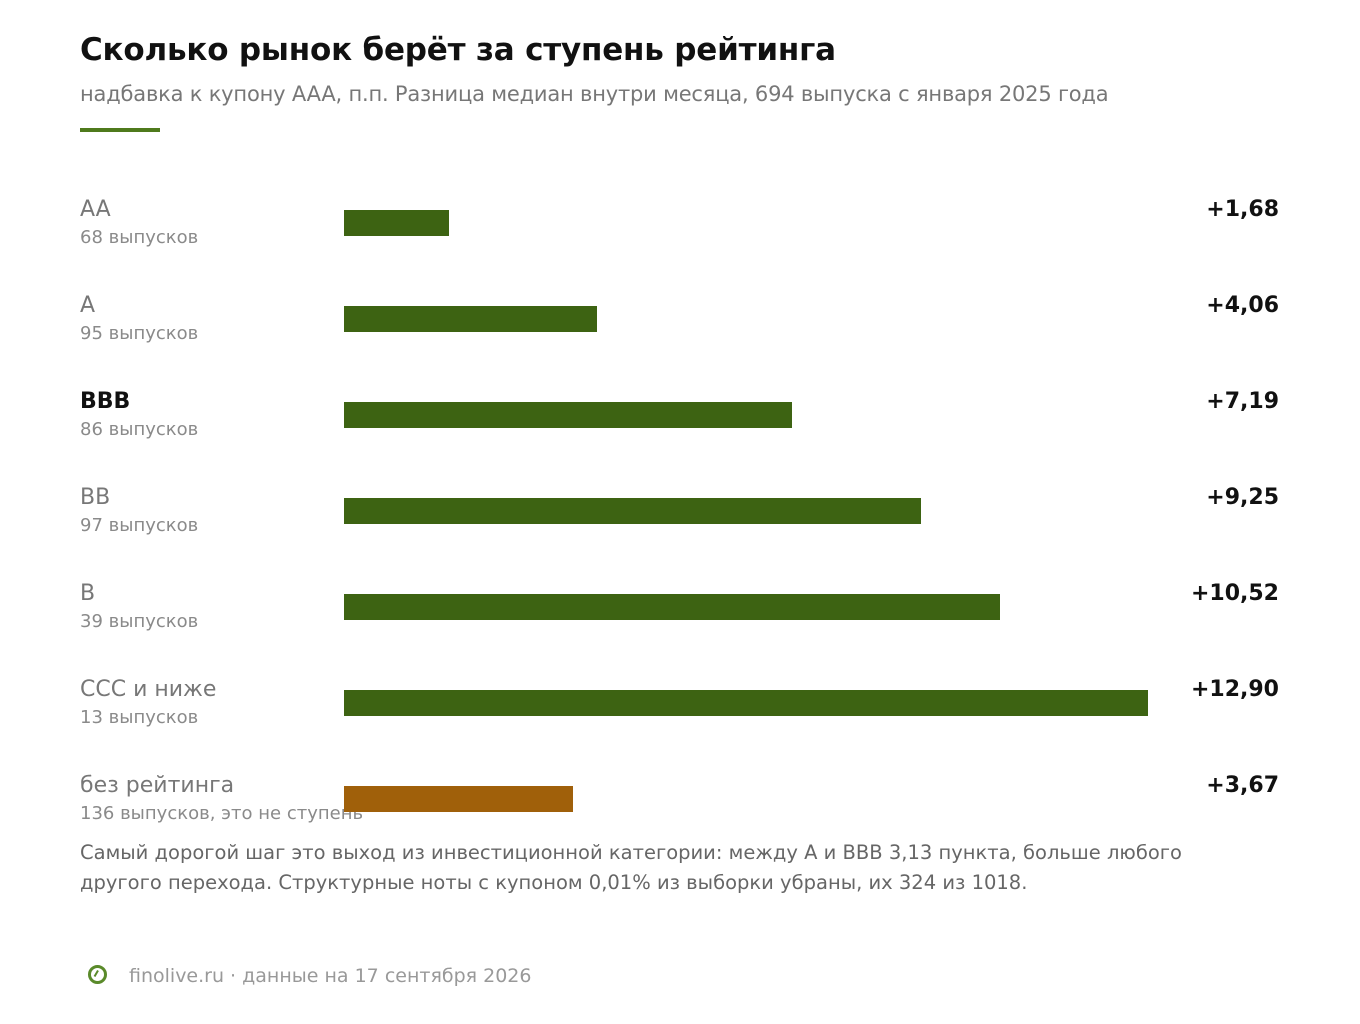  What do you see at coordinates (680, 632) in the screenshot?
I see `bar-row: B 39 выпусков +10,52` at bounding box center [680, 632].